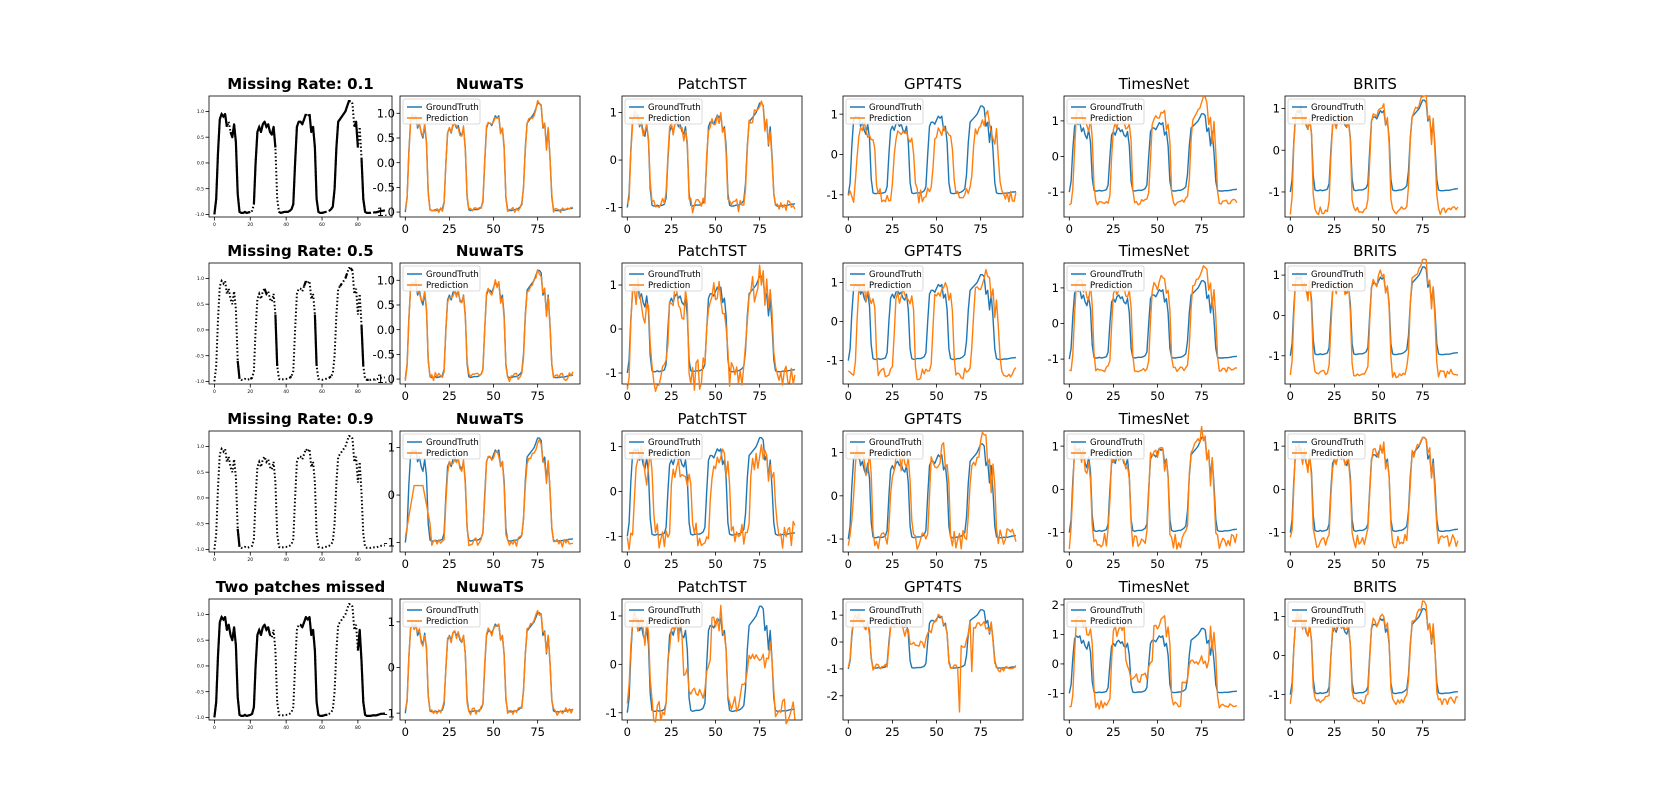 Image resolution: width=1661 pixels, height=807 pixels. I want to click on input-missing-line, so click(299, 324).